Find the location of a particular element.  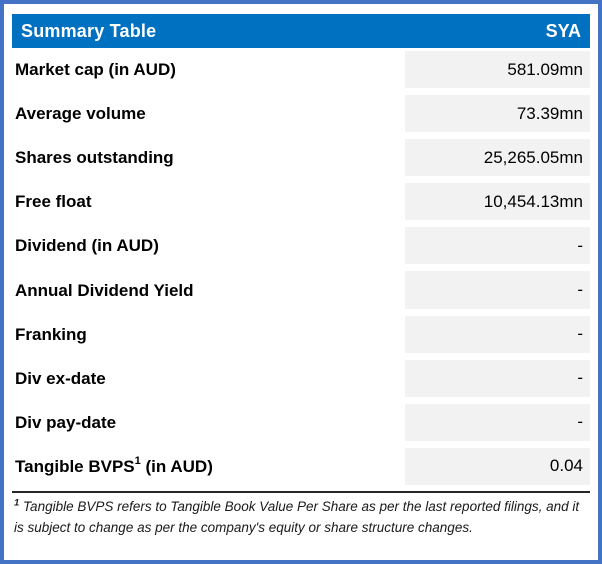

table-header: Summary Table SYA is located at coordinates (301, 31).